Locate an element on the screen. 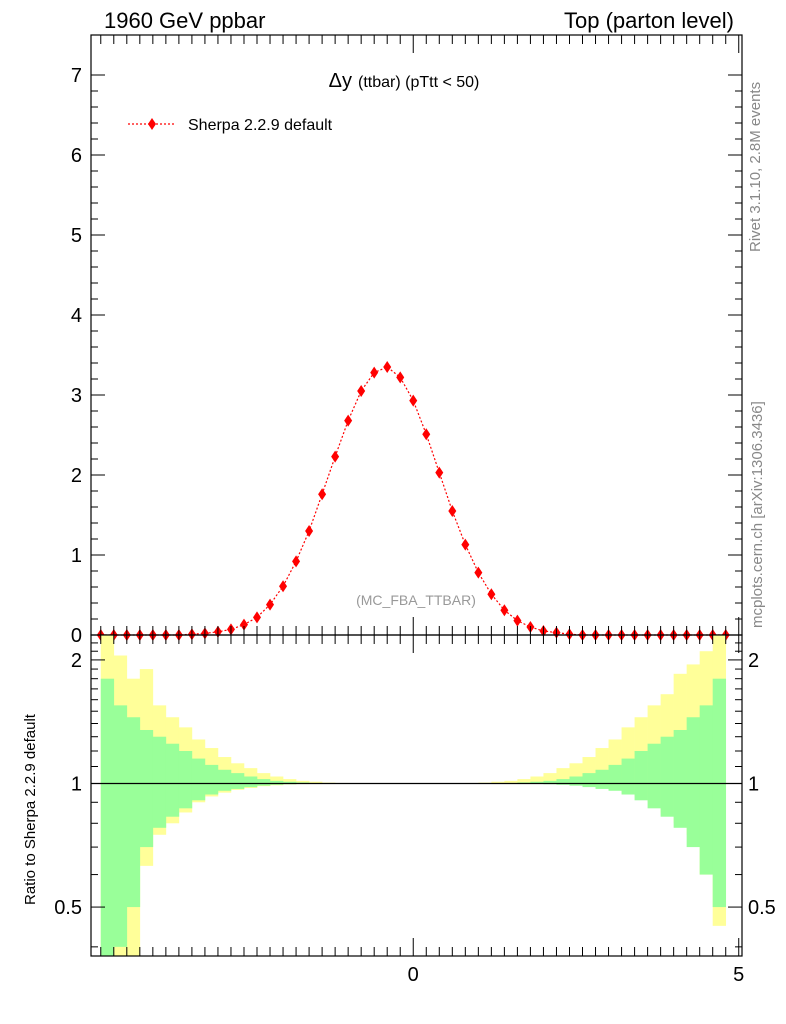 This screenshot has height=1024, width=786. rivet-label: Rivet 3.1.10, 2.8M events is located at coordinates (755, 167).